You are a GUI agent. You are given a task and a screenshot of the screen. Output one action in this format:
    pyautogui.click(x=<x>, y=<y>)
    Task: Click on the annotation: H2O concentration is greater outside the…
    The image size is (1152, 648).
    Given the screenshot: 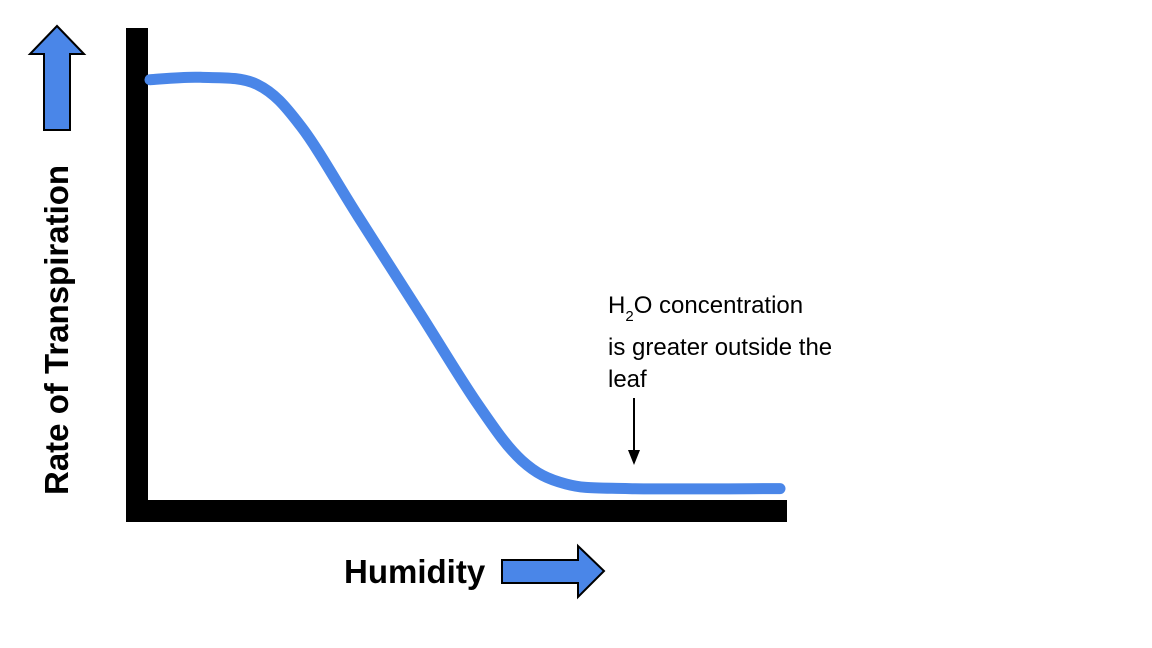 What is the action you would take?
    pyautogui.click(x=720, y=378)
    